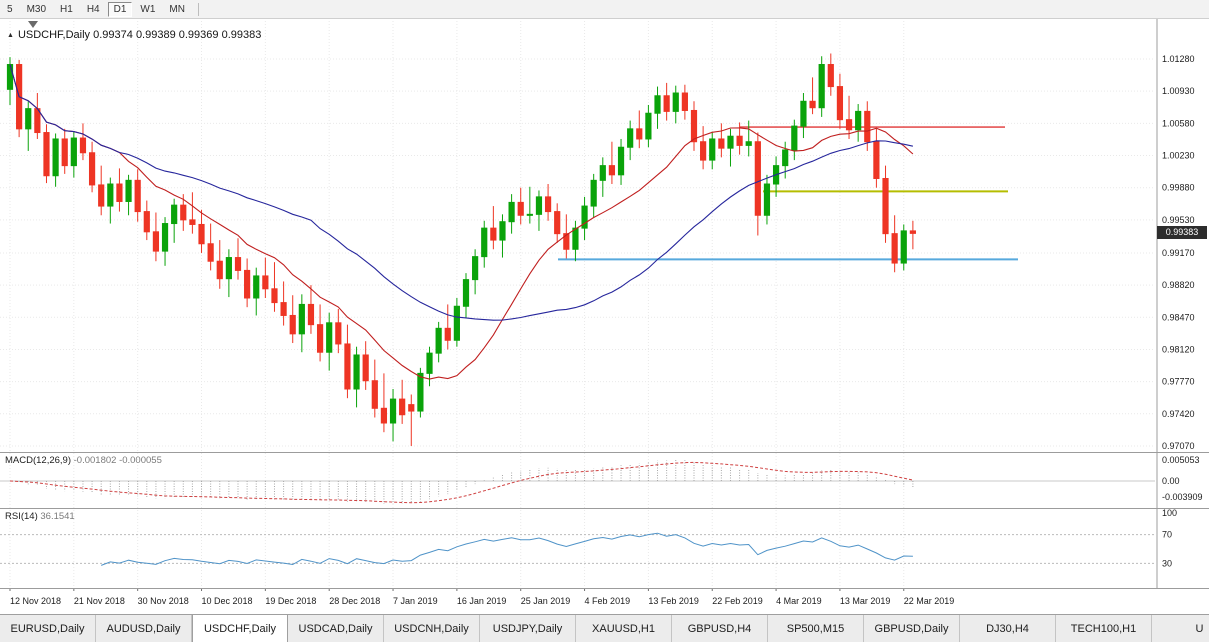  What do you see at coordinates (816, 628) in the screenshot?
I see `tab-sp500-m15: SP500,M15` at bounding box center [816, 628].